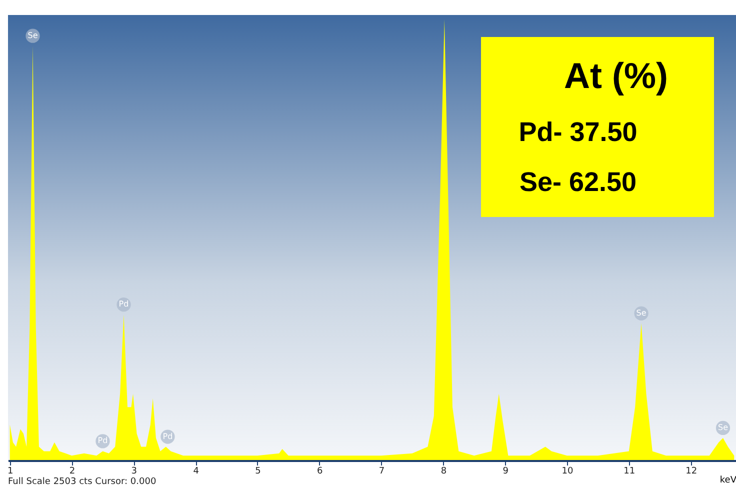 This screenshot has width=736, height=486. Describe the element at coordinates (258, 471) in the screenshot. I see `x-tick-label: 5` at that location.